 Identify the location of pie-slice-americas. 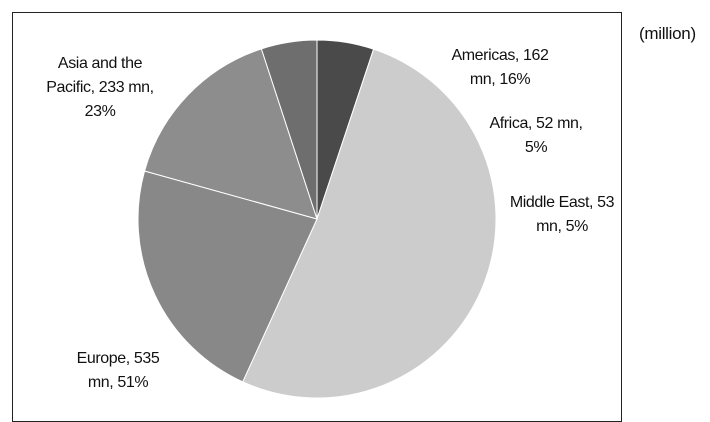
(230, 134).